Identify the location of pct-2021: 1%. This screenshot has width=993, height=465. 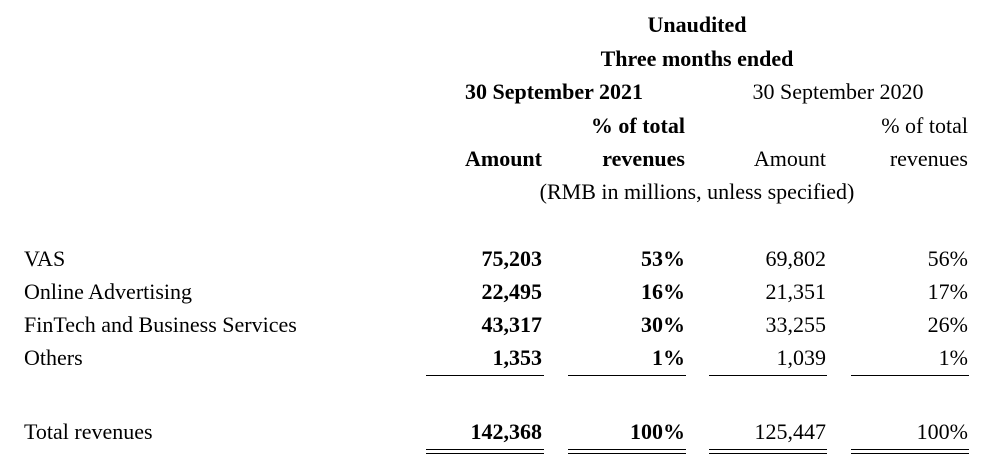
(668, 357).